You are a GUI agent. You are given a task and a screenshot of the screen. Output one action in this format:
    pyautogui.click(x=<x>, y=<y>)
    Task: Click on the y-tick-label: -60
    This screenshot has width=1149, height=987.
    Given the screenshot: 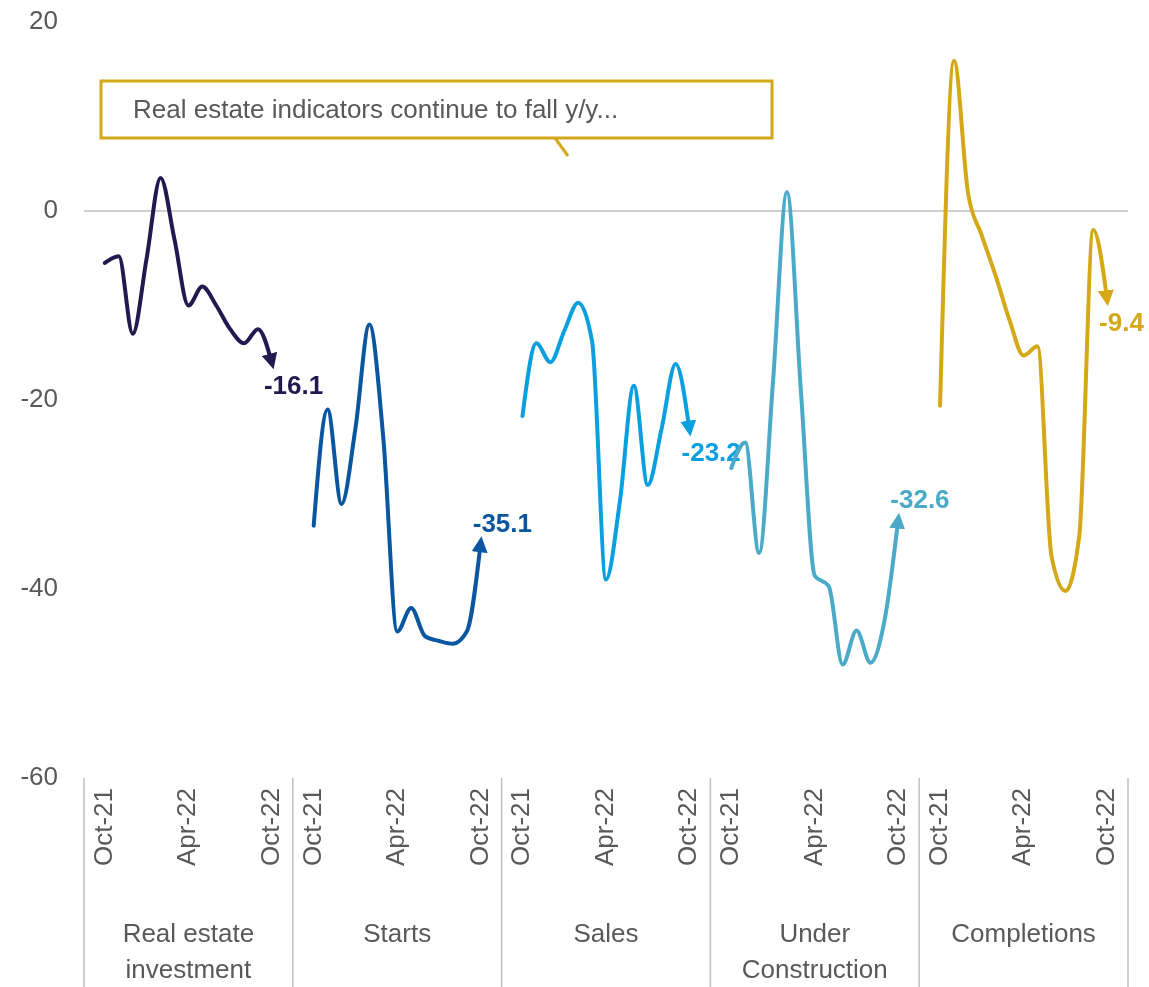 What is the action you would take?
    pyautogui.click(x=39, y=775)
    